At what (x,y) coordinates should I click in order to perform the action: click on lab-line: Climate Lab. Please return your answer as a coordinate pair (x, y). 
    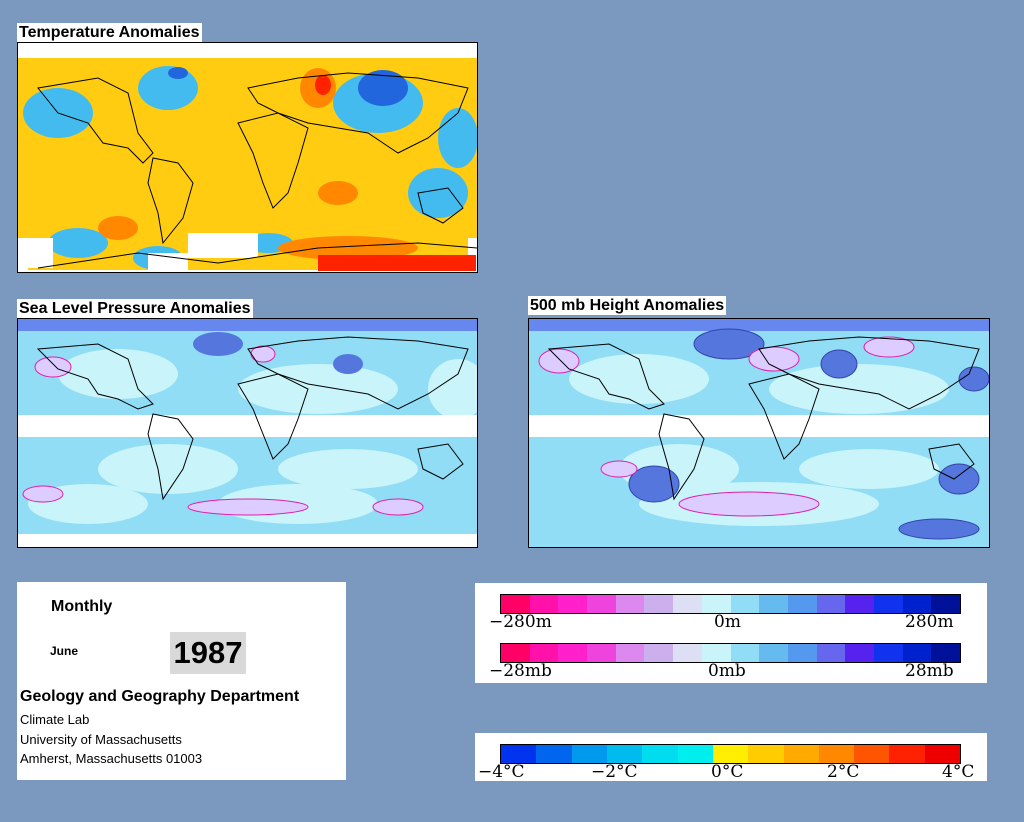
    Looking at the image, I should click on (55, 719).